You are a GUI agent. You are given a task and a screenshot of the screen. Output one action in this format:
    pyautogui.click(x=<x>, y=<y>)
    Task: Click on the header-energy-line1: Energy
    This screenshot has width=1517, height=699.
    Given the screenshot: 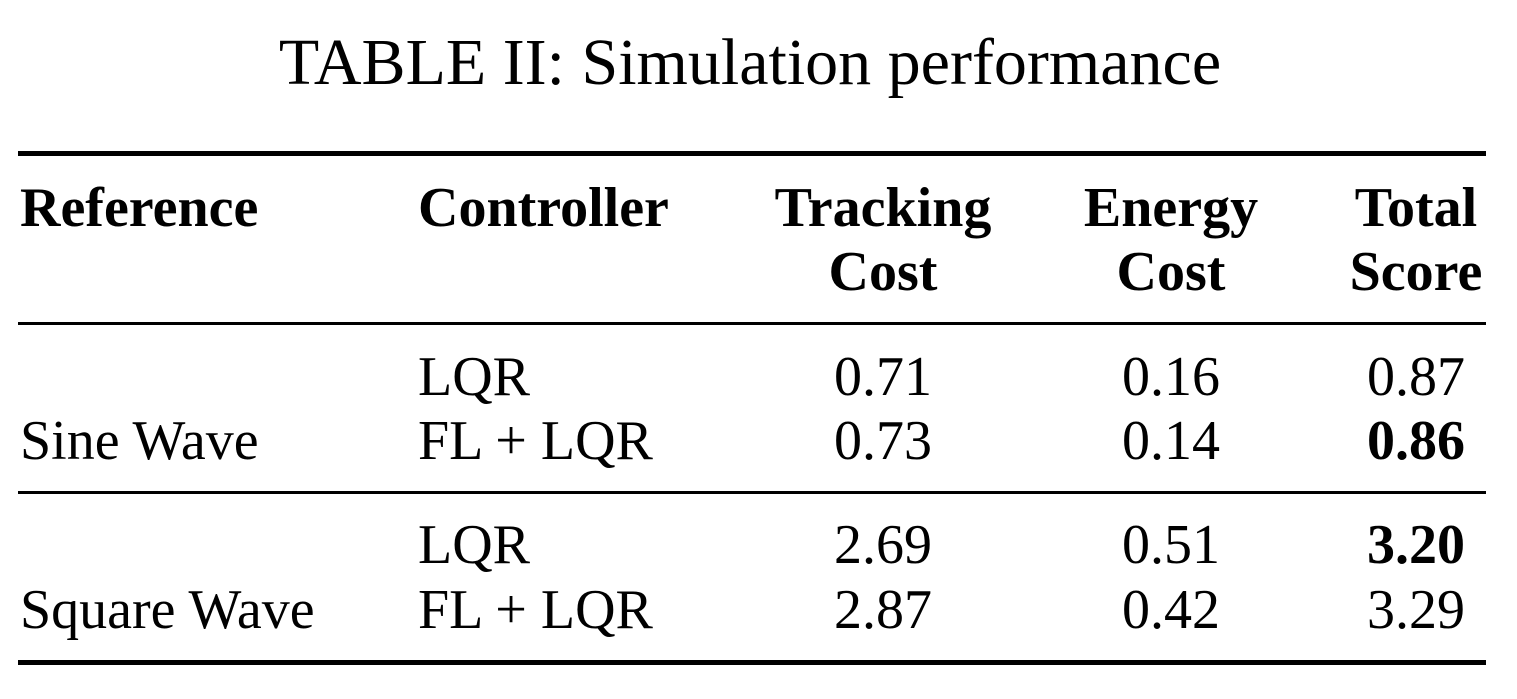 What is the action you would take?
    pyautogui.click(x=1171, y=208)
    